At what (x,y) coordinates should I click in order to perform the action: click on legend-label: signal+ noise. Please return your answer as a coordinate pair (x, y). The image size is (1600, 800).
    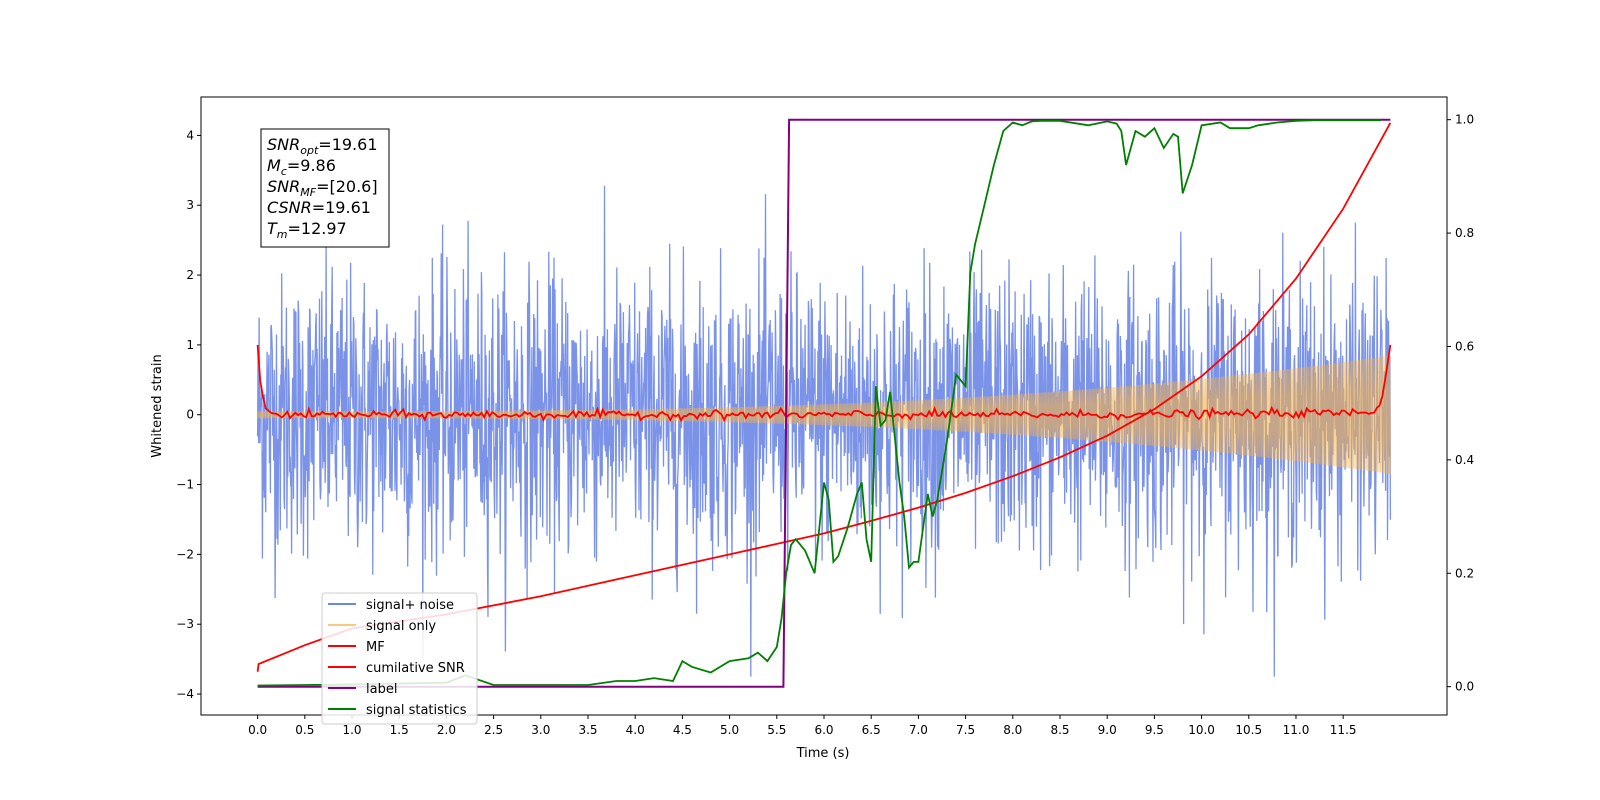
    Looking at the image, I should click on (410, 605).